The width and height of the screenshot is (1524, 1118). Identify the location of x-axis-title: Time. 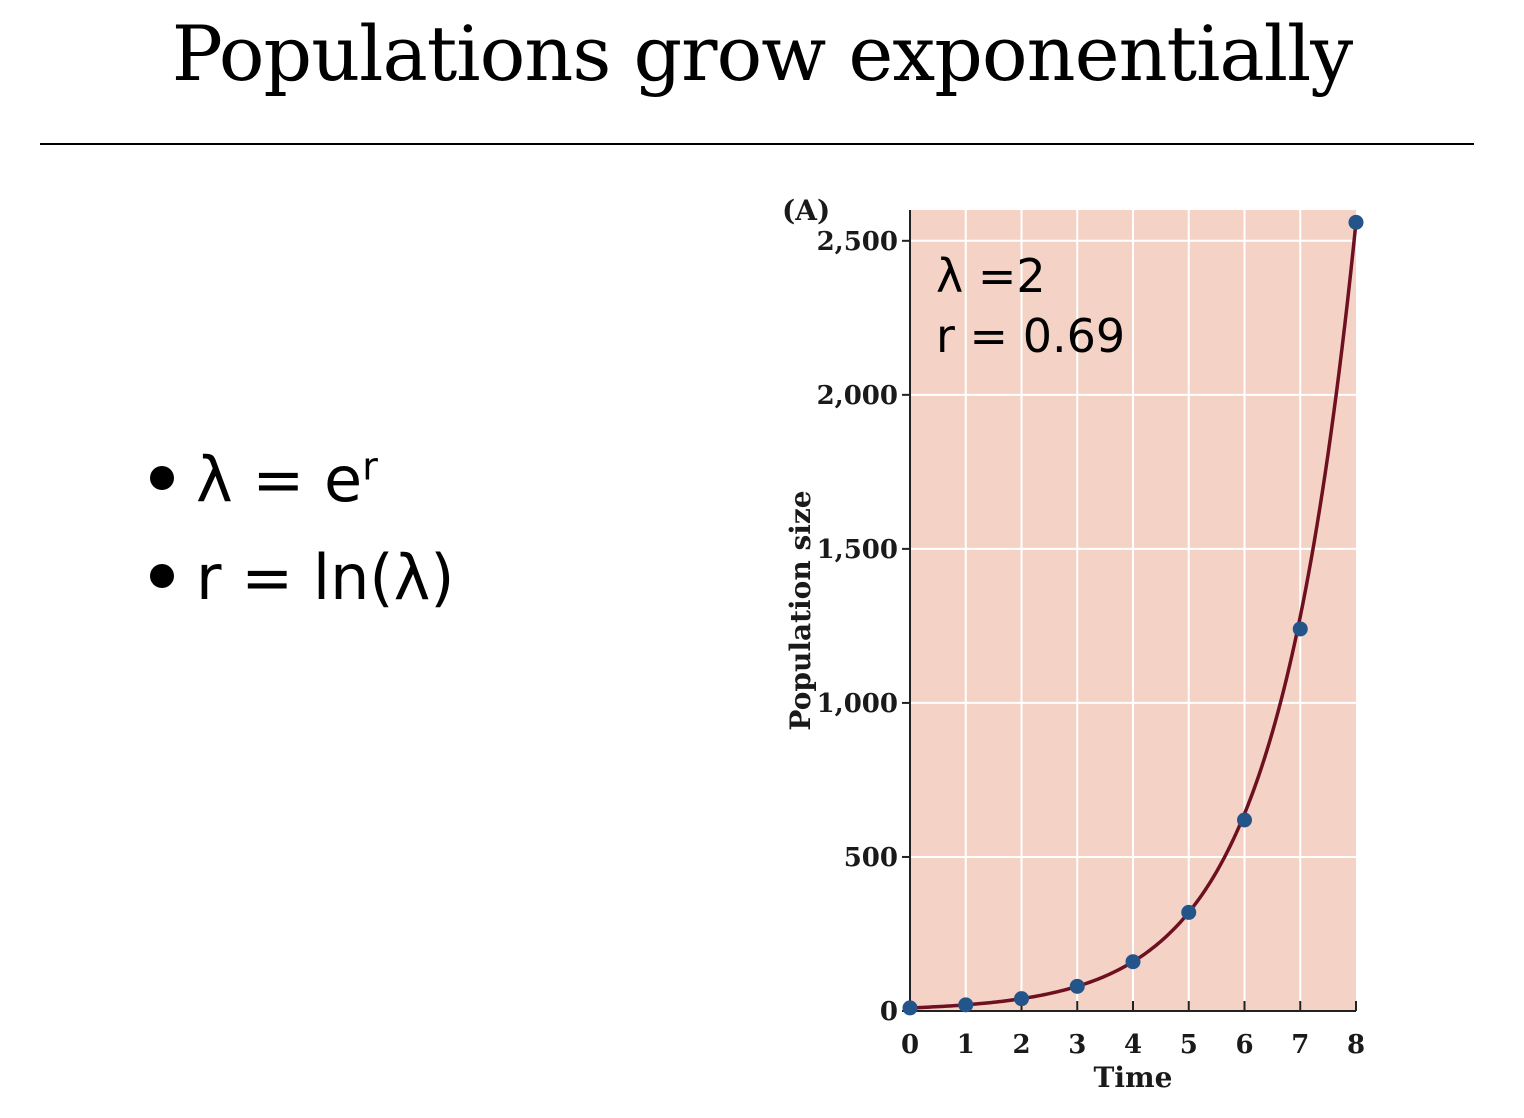
(1133, 1077).